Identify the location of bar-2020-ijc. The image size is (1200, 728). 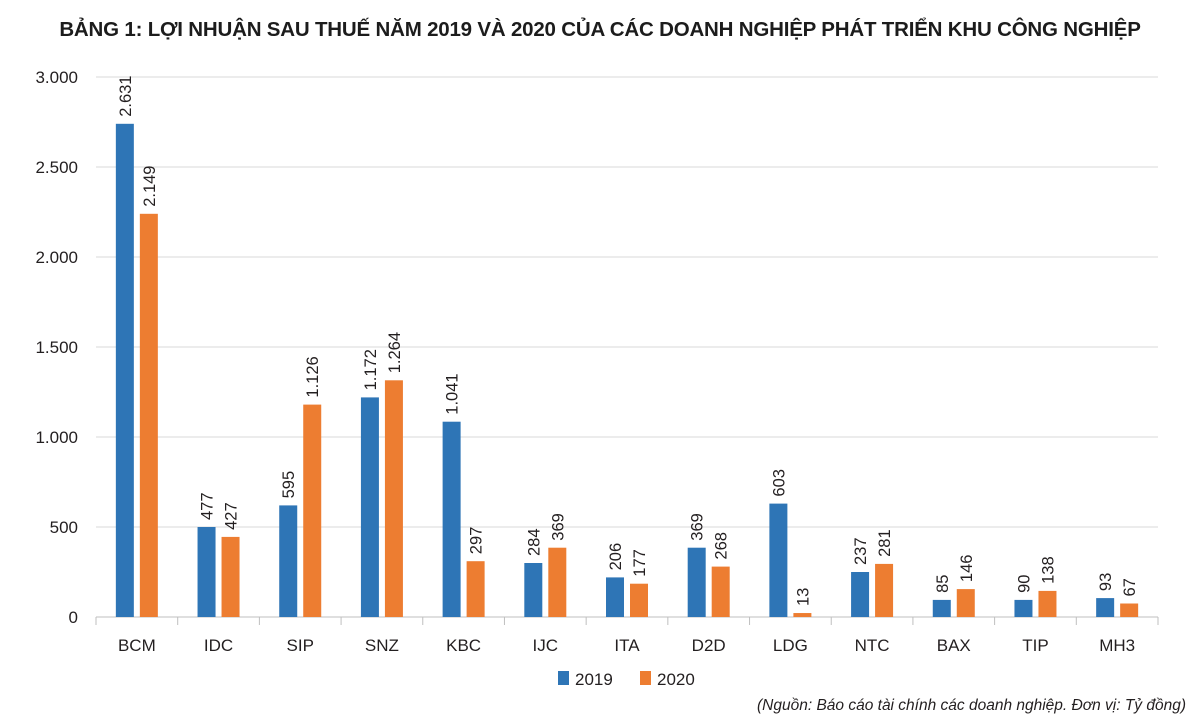
(557, 582).